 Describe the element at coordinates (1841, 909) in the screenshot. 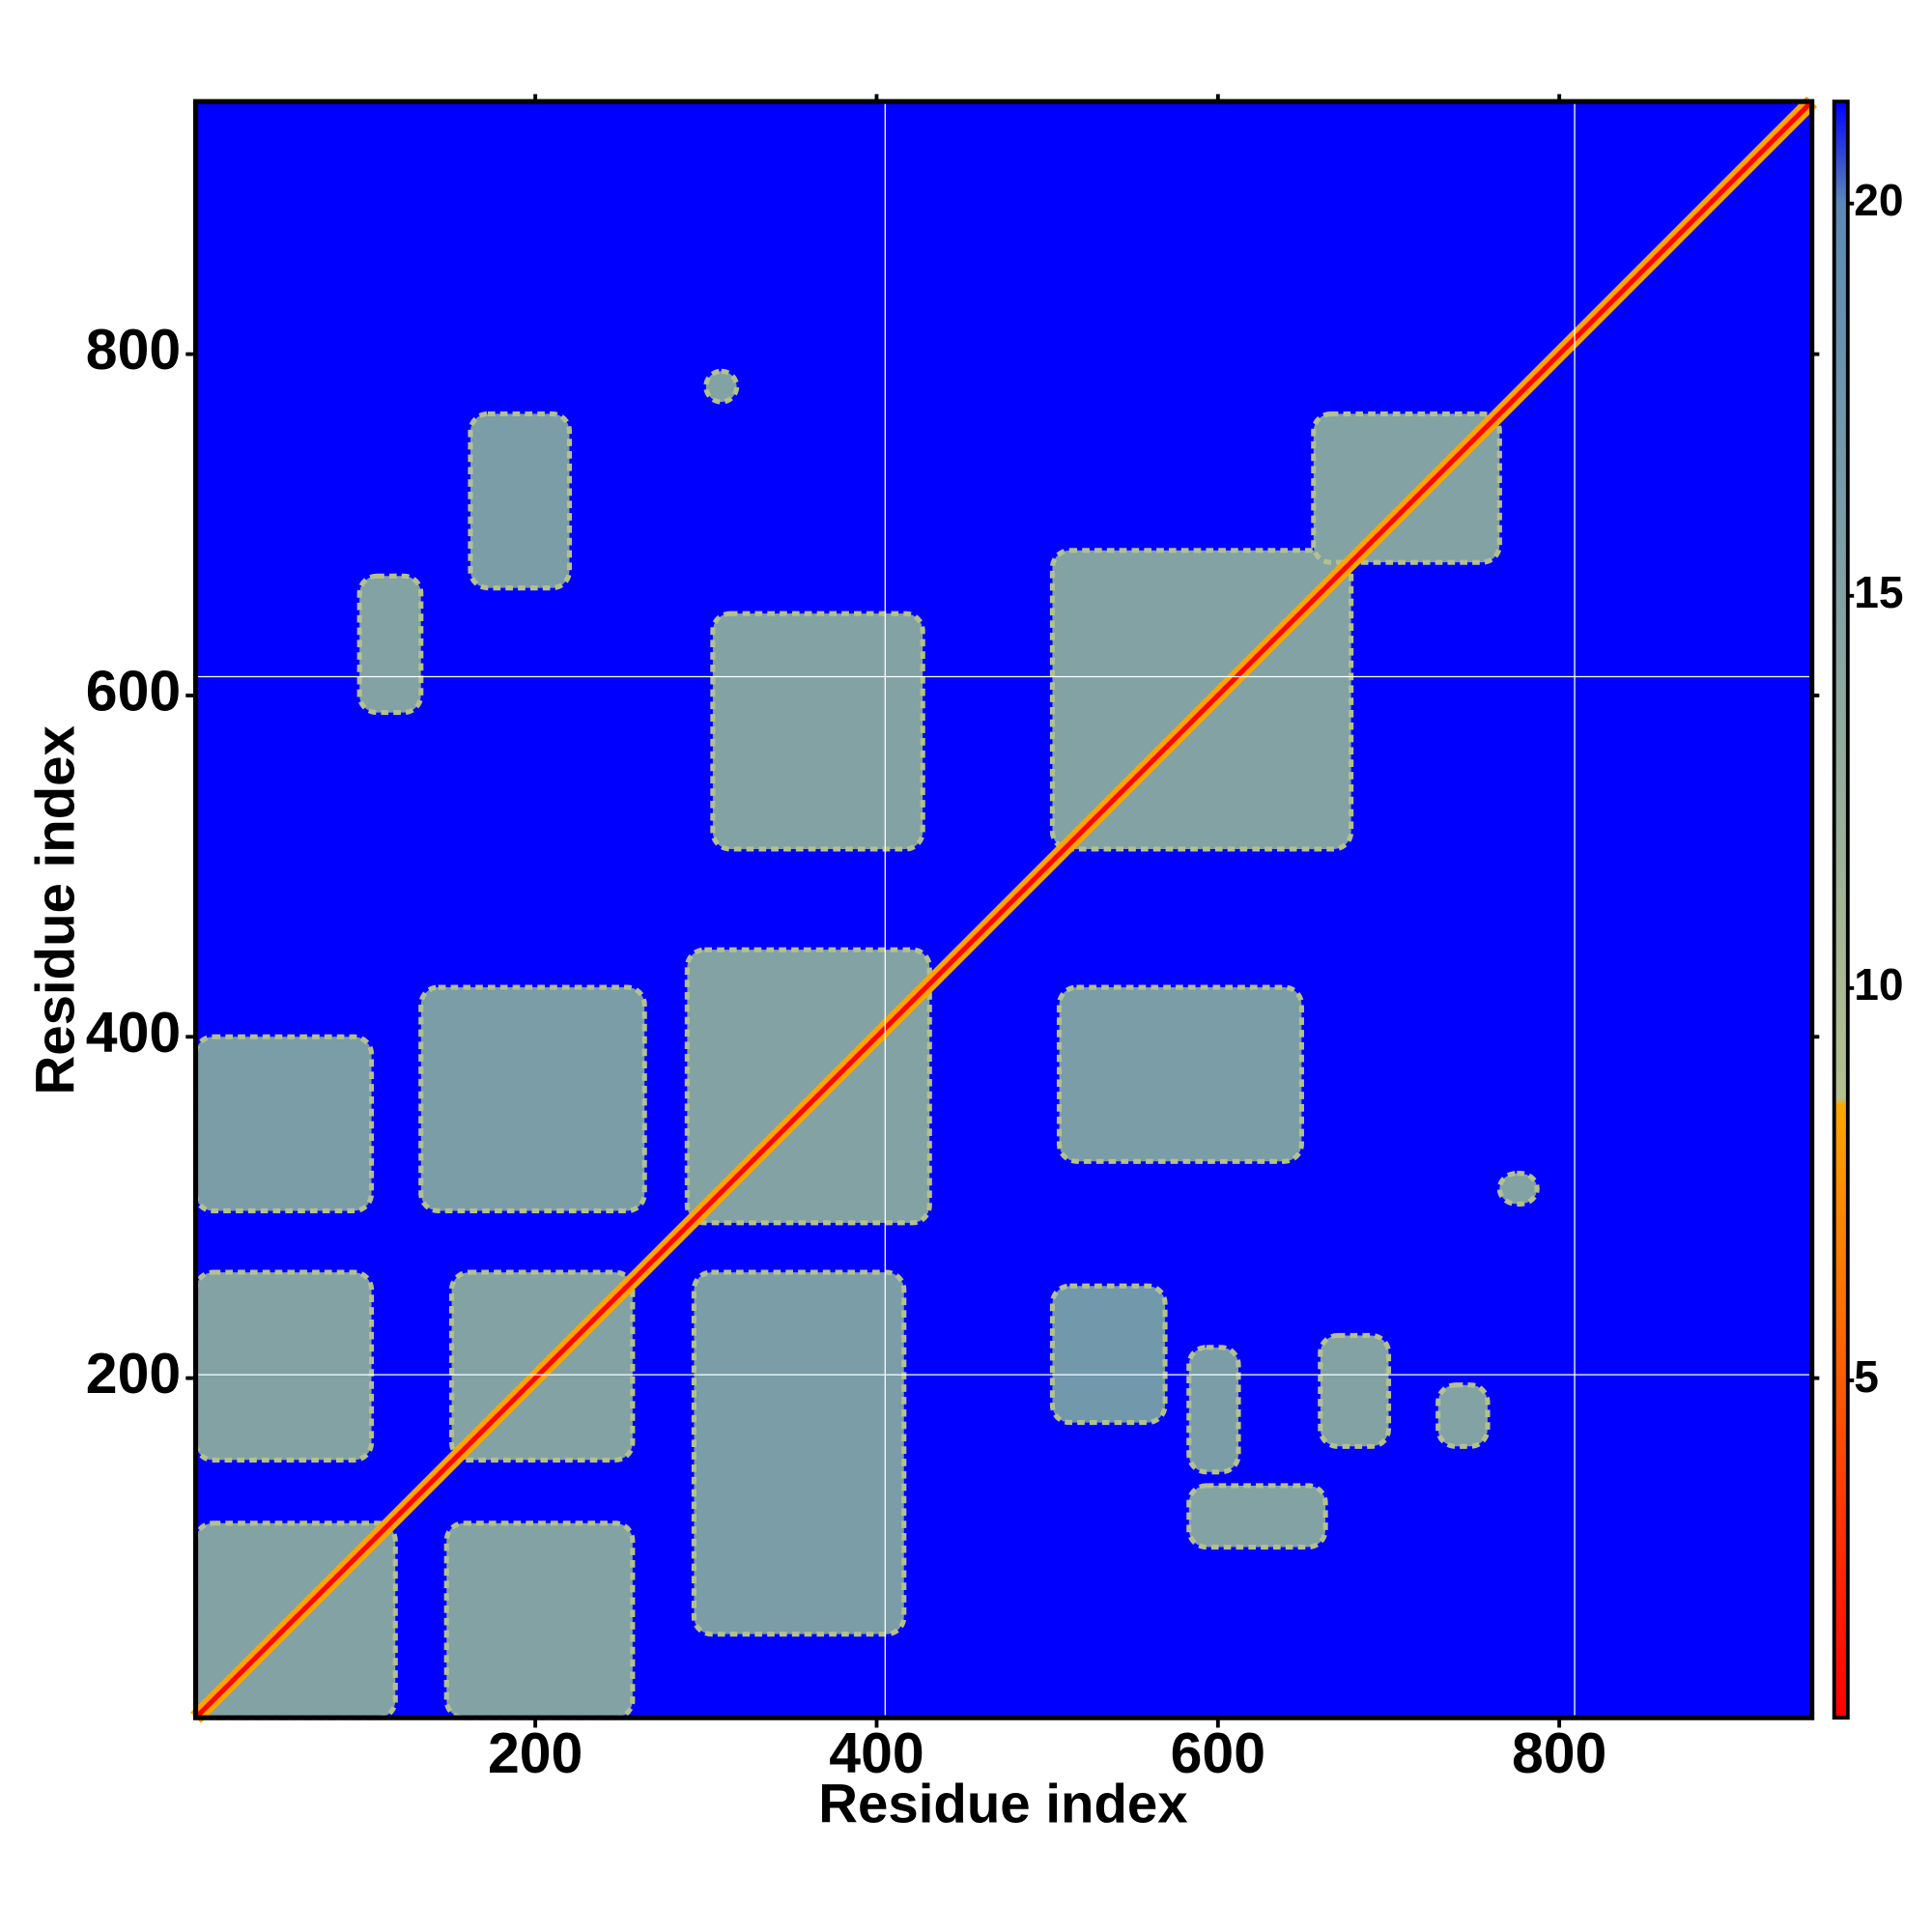

I see `colorbar` at that location.